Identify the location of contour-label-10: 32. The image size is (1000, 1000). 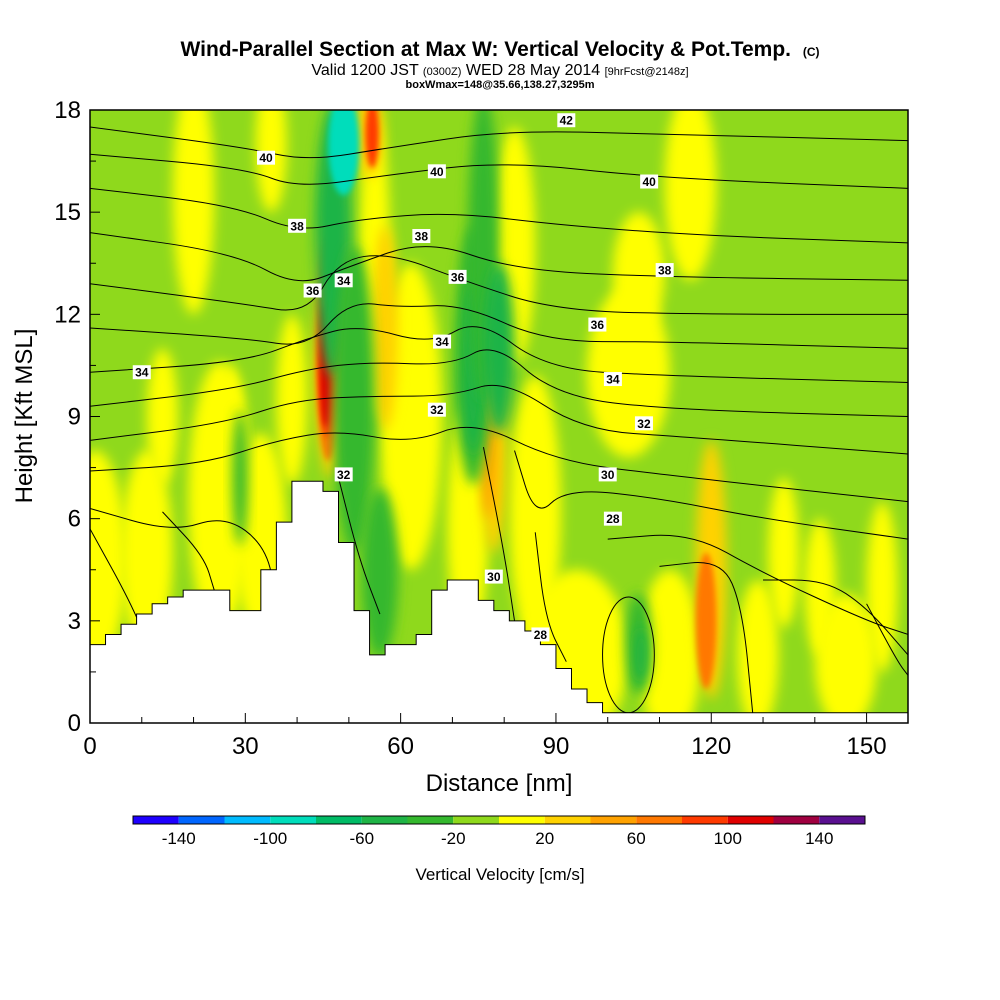
(436, 409).